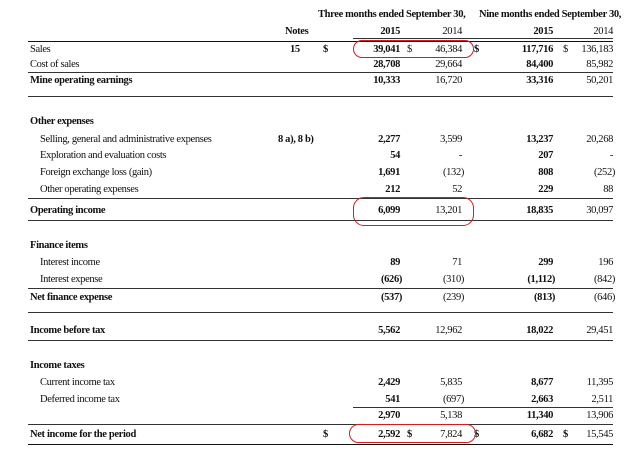 This screenshot has width=640, height=452. What do you see at coordinates (57, 365) in the screenshot?
I see `section-heading: Income taxes` at bounding box center [57, 365].